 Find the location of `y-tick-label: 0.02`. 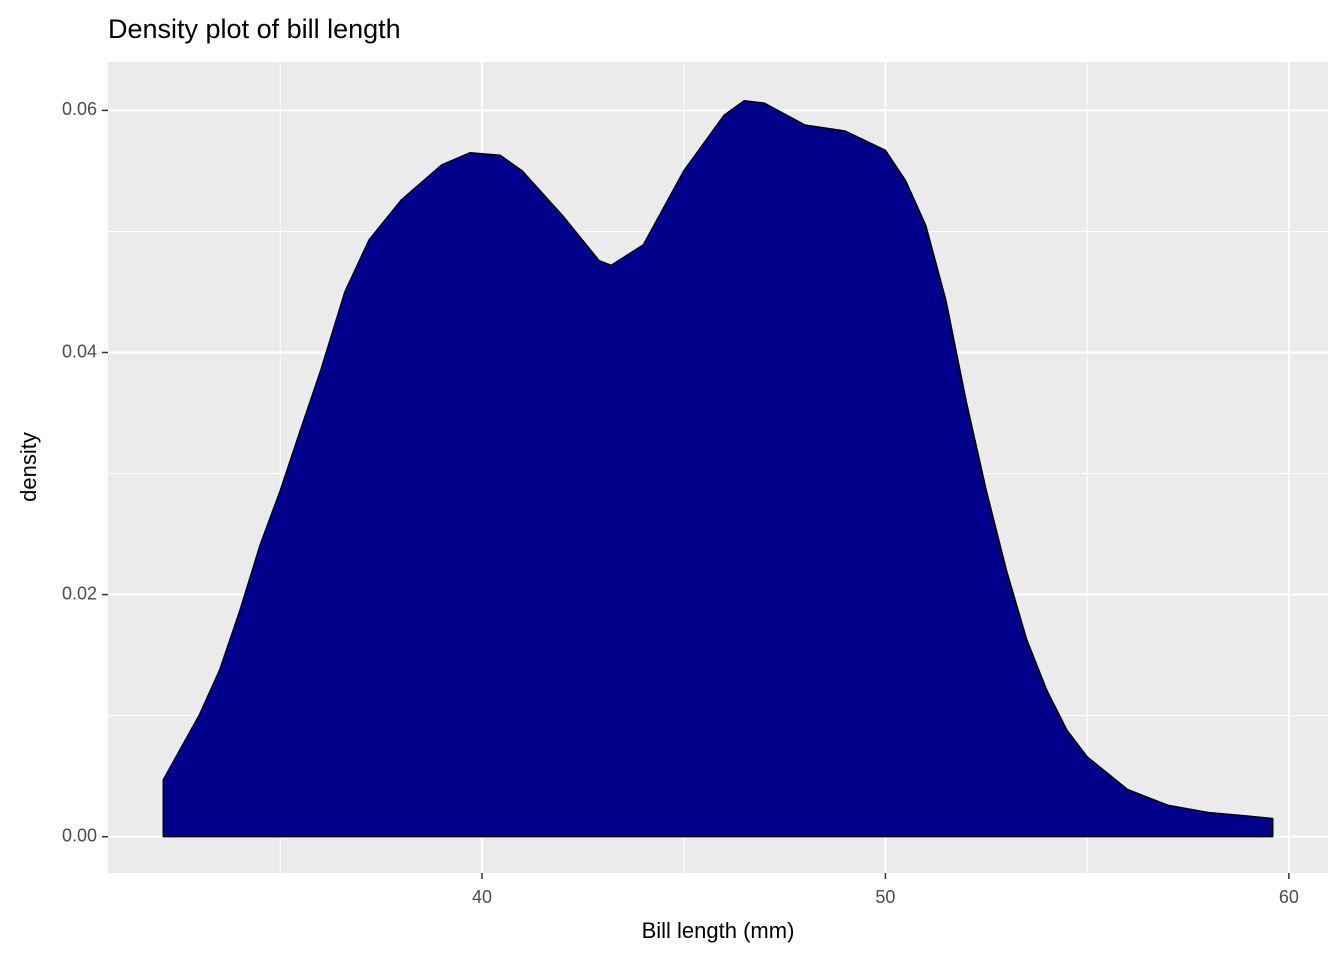

y-tick-label: 0.02 is located at coordinates (79, 593).